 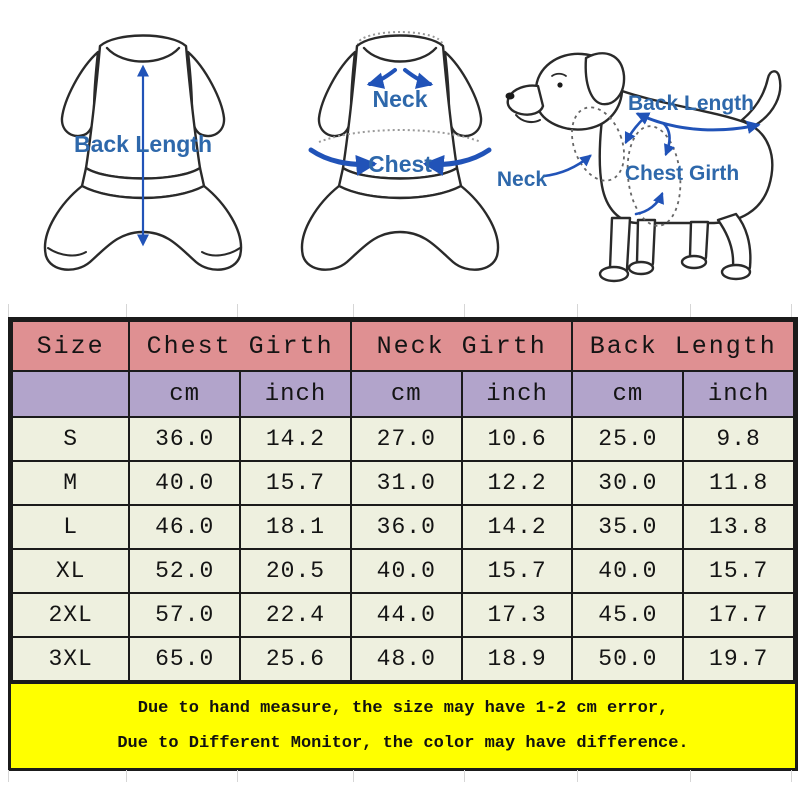 What do you see at coordinates (628, 483) in the screenshot?
I see `value-cell: 30.0` at bounding box center [628, 483].